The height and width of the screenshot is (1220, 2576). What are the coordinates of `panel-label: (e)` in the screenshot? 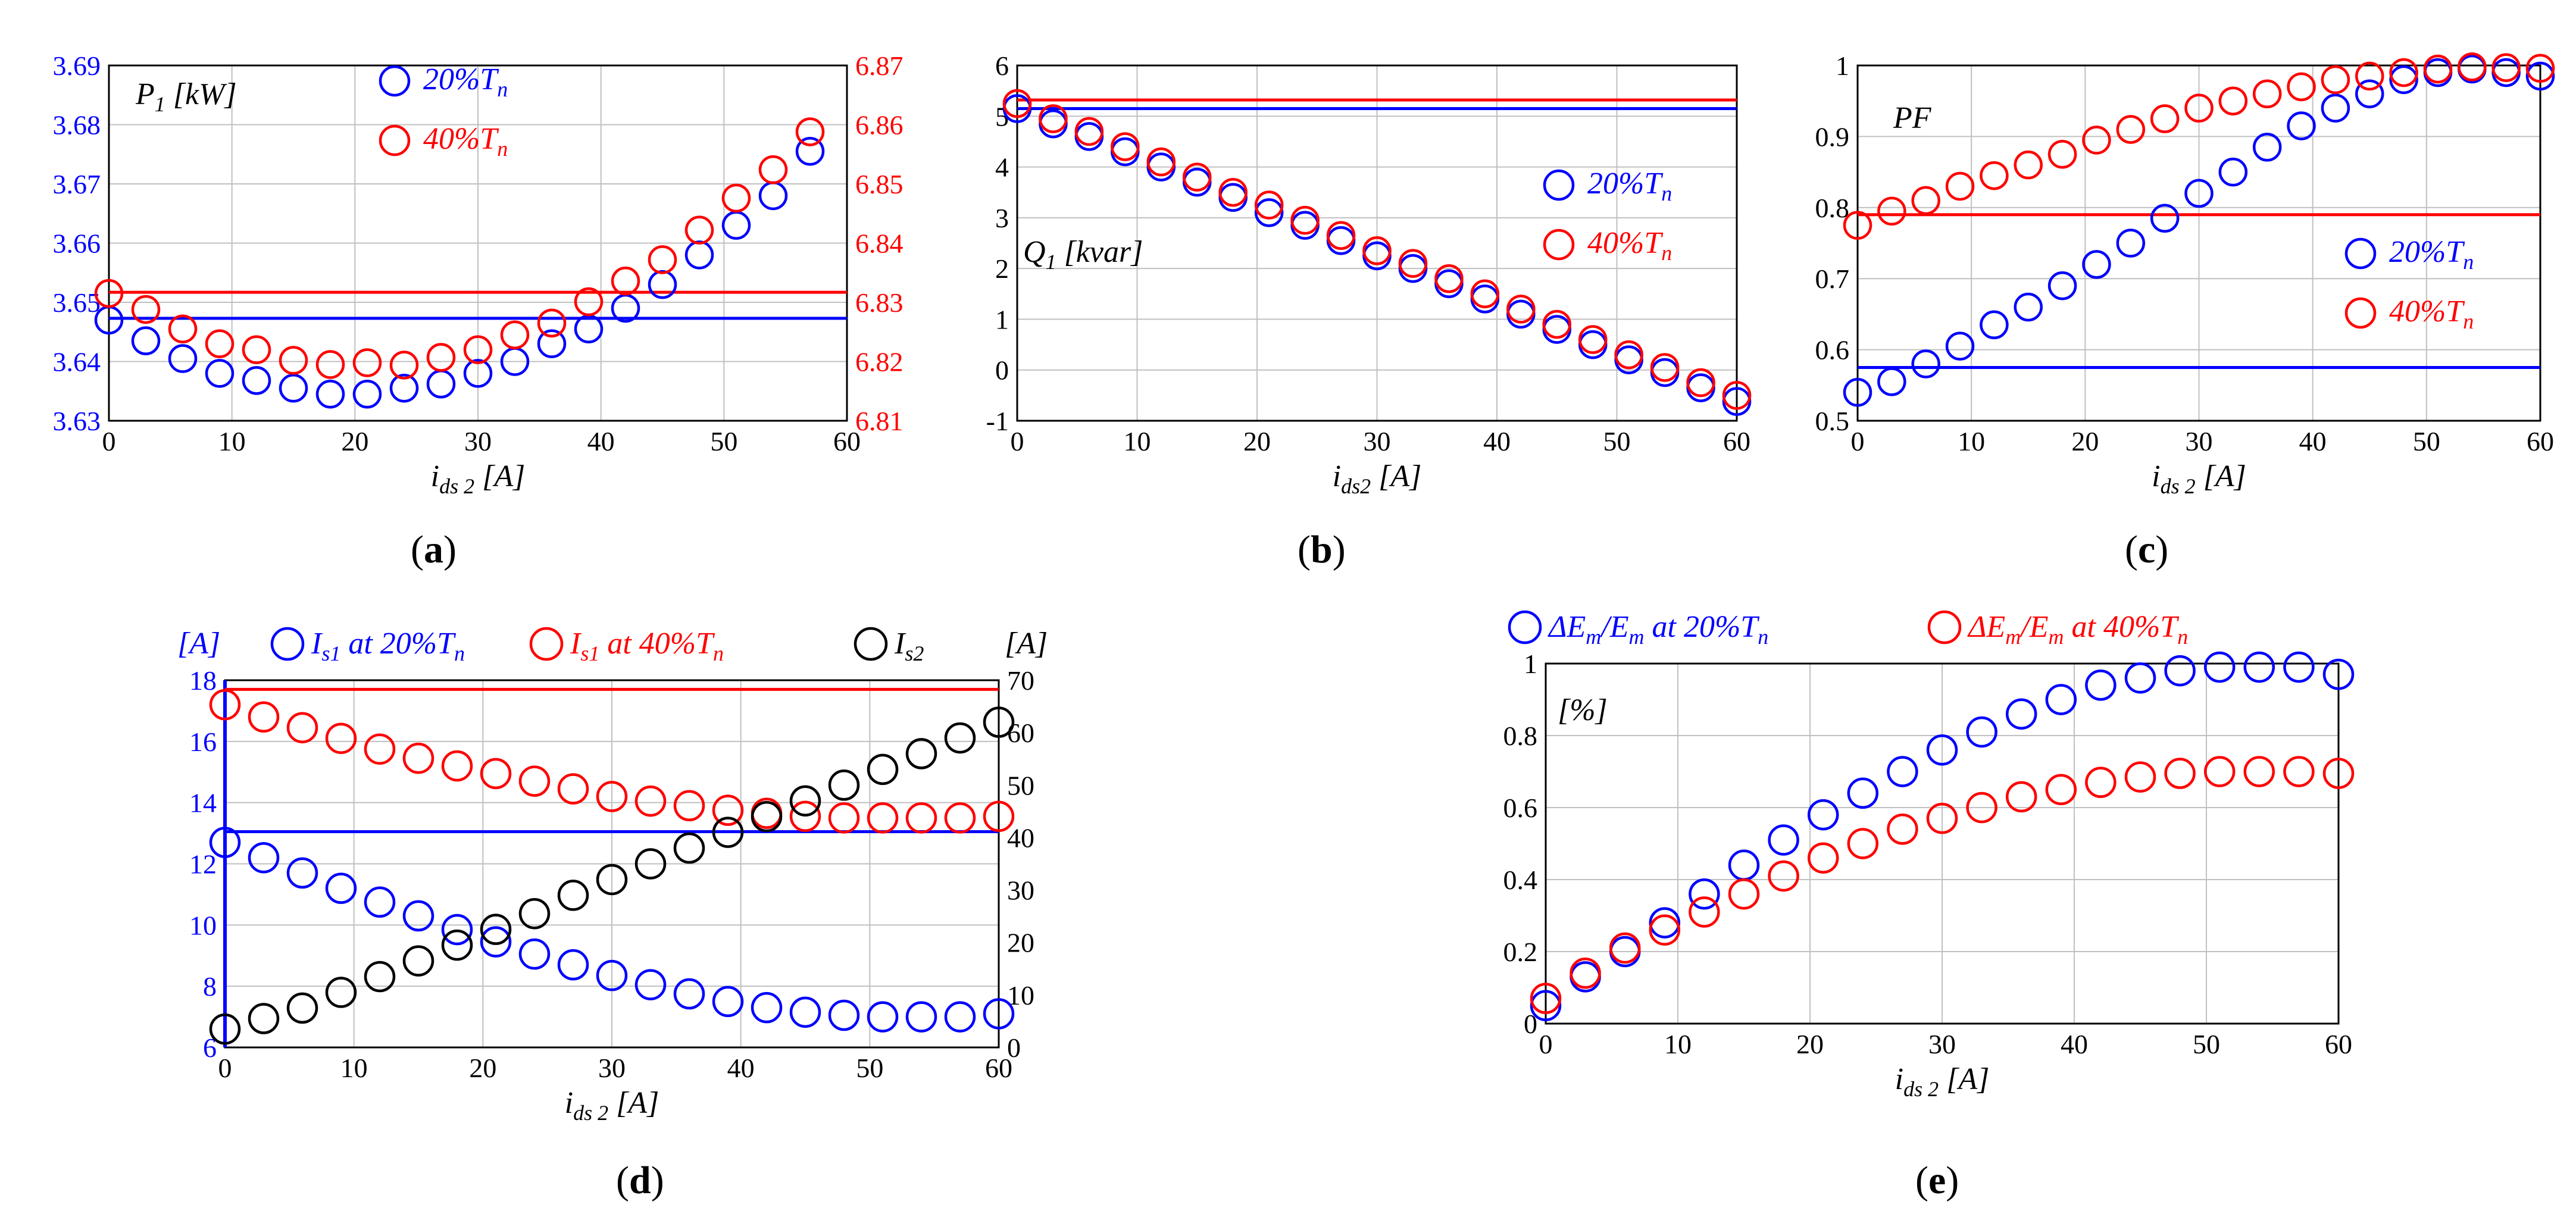 It's located at (1937, 1180).